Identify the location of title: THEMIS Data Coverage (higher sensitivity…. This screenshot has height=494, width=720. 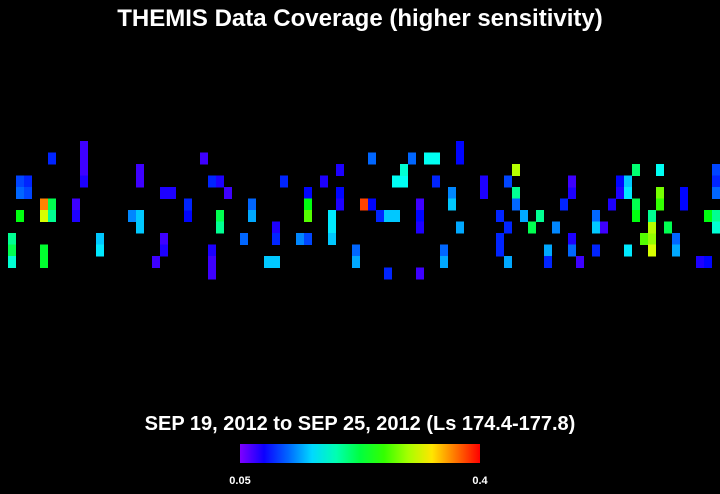
(359, 18).